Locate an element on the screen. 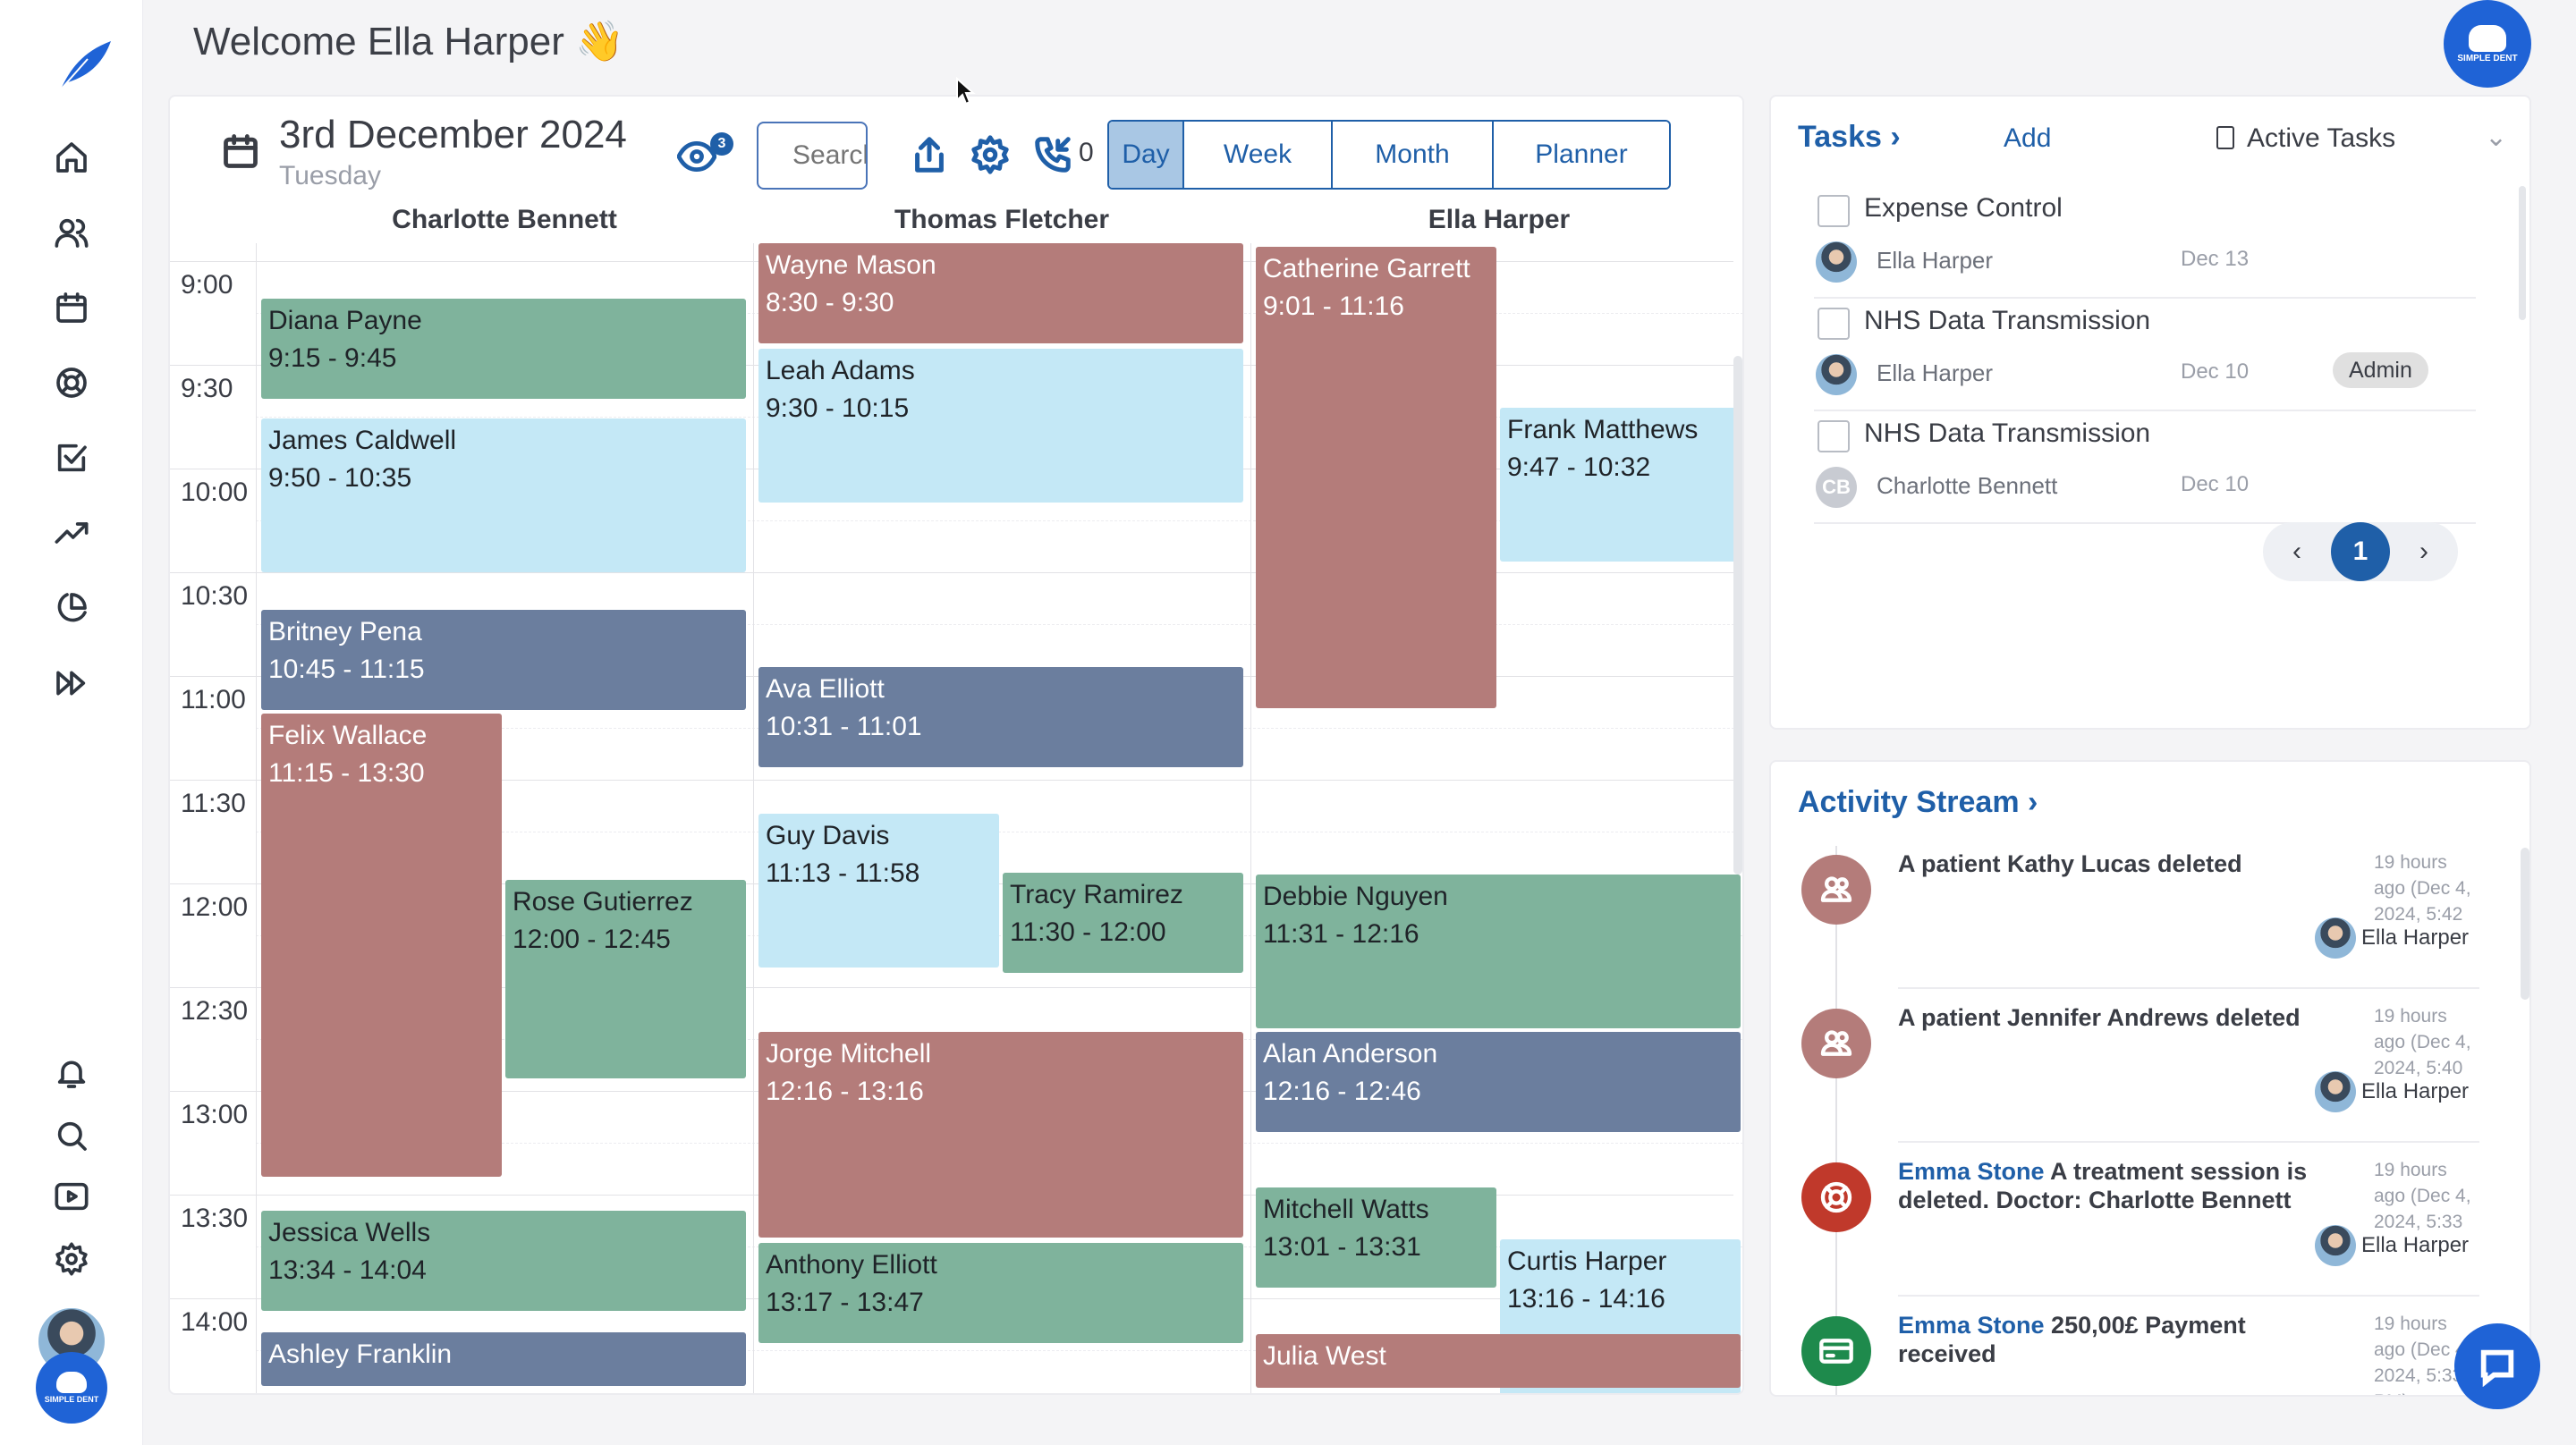  grid-scrollbar is located at coordinates (1737, 615).